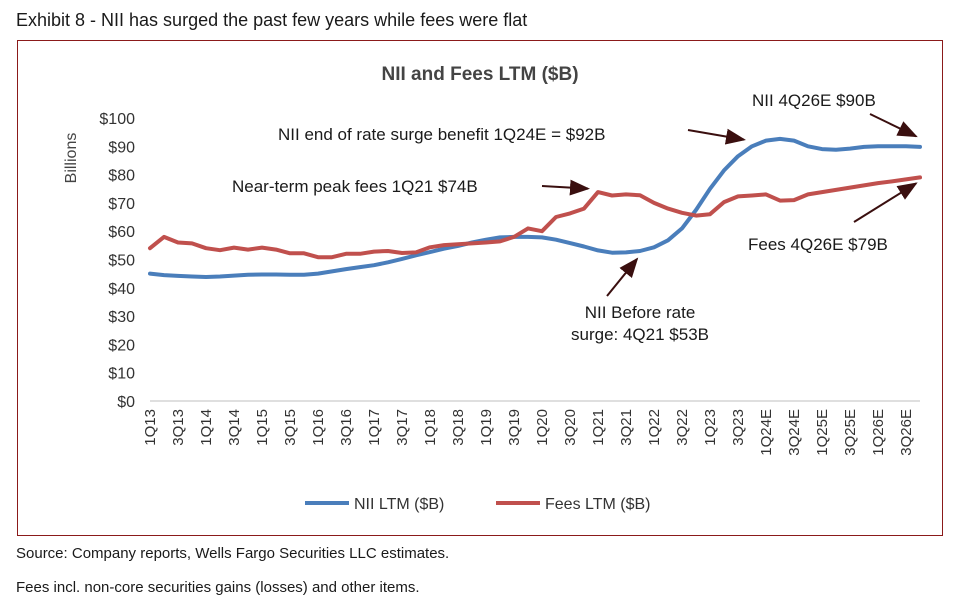 The width and height of the screenshot is (974, 608). What do you see at coordinates (374, 427) in the screenshot?
I see `x-tick-label: 1Q17` at bounding box center [374, 427].